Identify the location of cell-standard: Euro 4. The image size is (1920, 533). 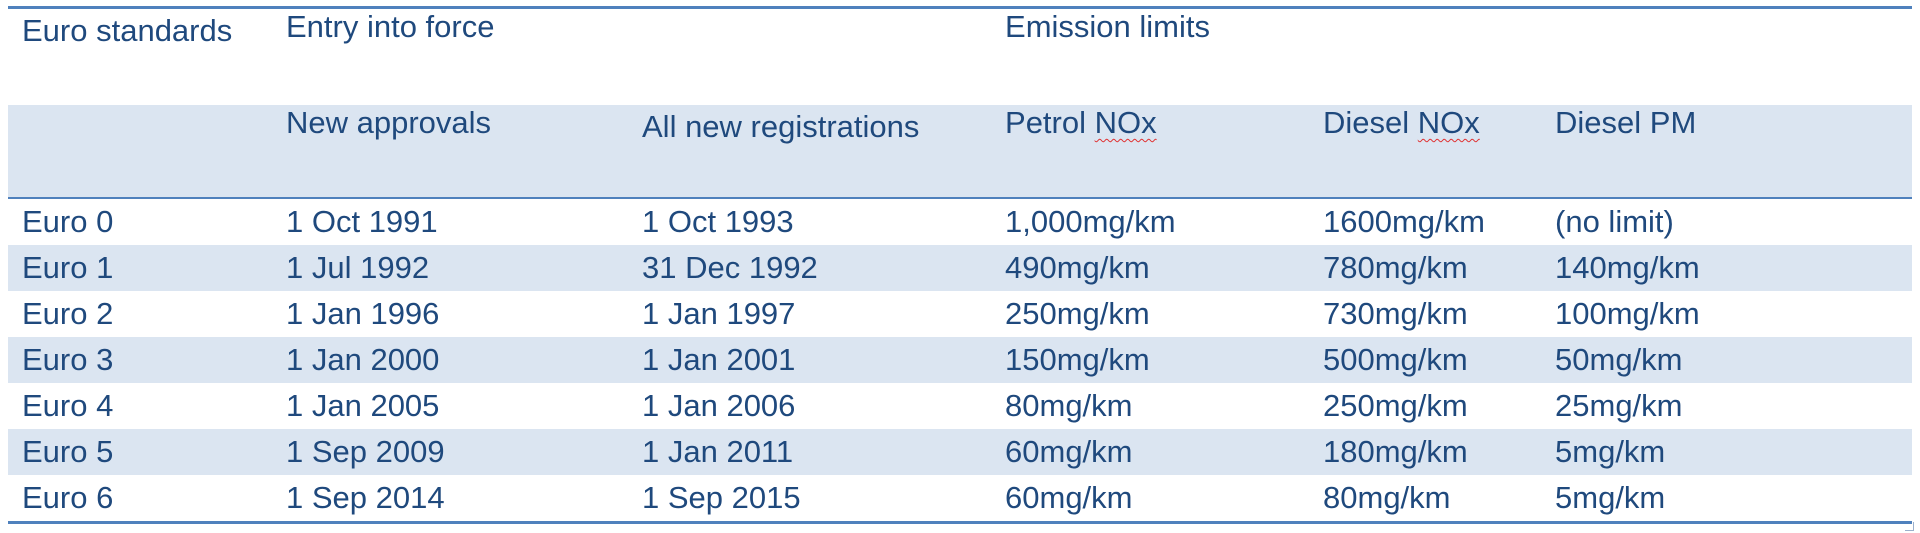
(68, 405).